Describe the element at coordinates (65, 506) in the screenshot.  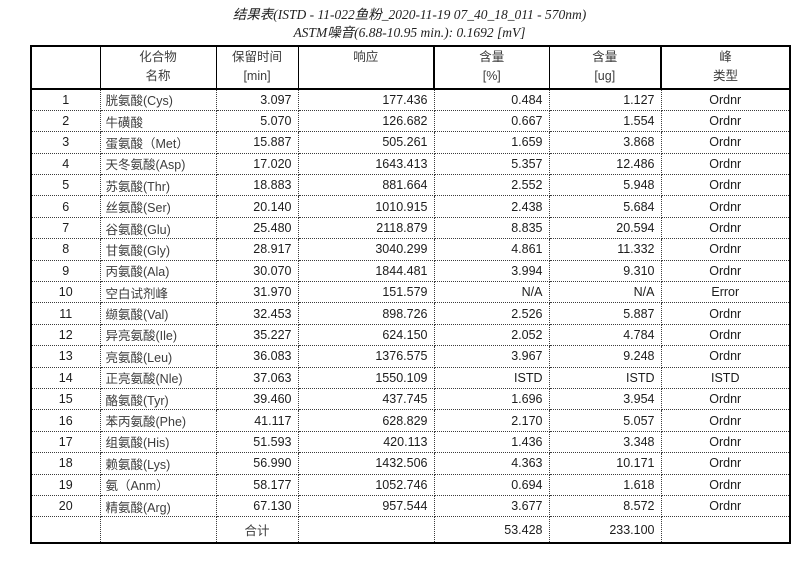
I see `row-number-cell: 20` at that location.